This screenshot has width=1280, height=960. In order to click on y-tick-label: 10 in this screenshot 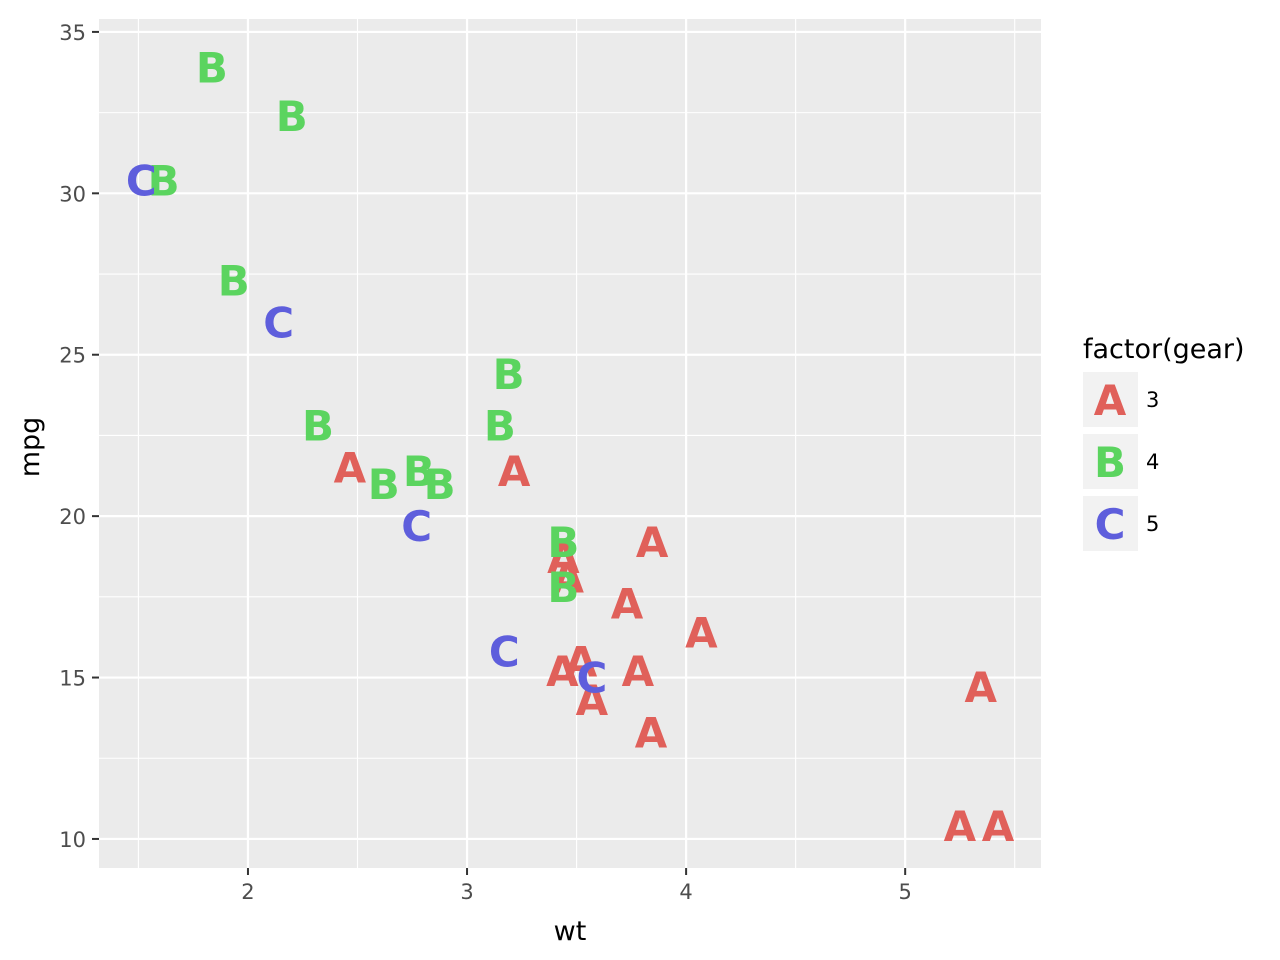, I will do `click(72, 840)`.